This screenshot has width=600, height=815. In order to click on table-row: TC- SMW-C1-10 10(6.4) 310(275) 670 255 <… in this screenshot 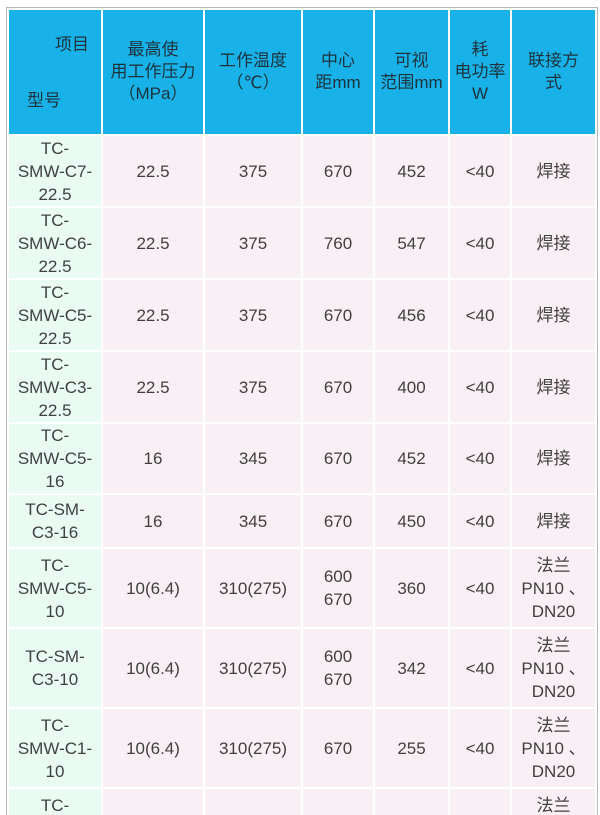, I will do `click(302, 748)`.